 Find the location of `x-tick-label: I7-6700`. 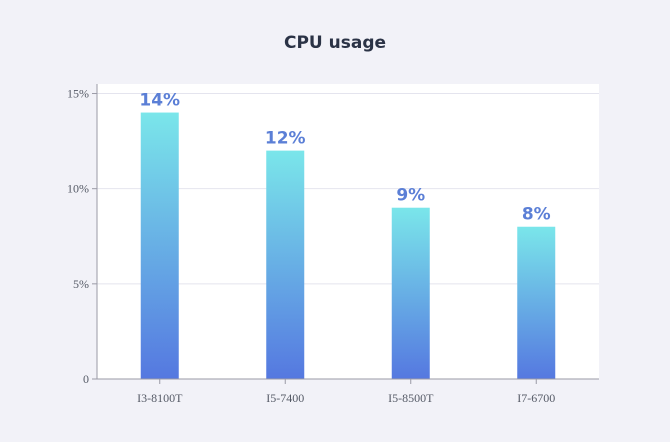

x-tick-label: I7-6700 is located at coordinates (536, 398).